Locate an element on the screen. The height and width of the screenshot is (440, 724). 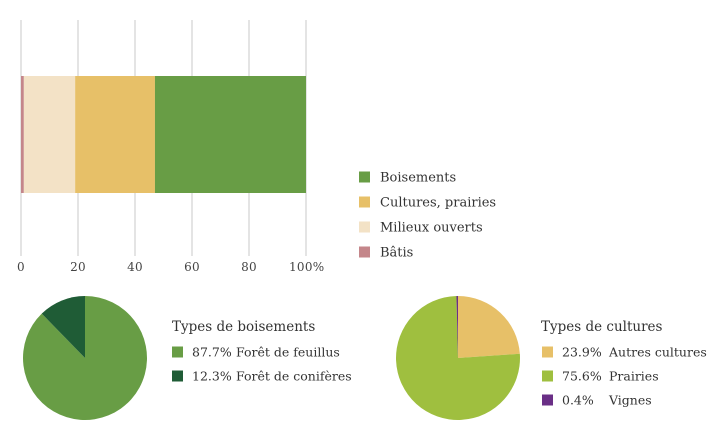
bar-segment-bâtis is located at coordinates (22, 134).